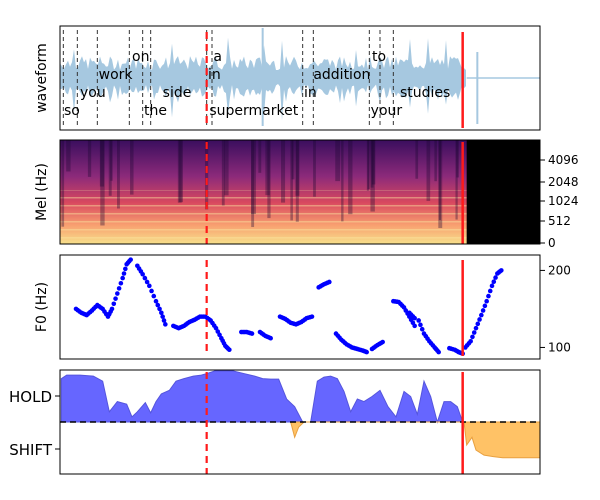 This screenshot has height=500, width=600. I want to click on word-label: on, so click(140, 57).